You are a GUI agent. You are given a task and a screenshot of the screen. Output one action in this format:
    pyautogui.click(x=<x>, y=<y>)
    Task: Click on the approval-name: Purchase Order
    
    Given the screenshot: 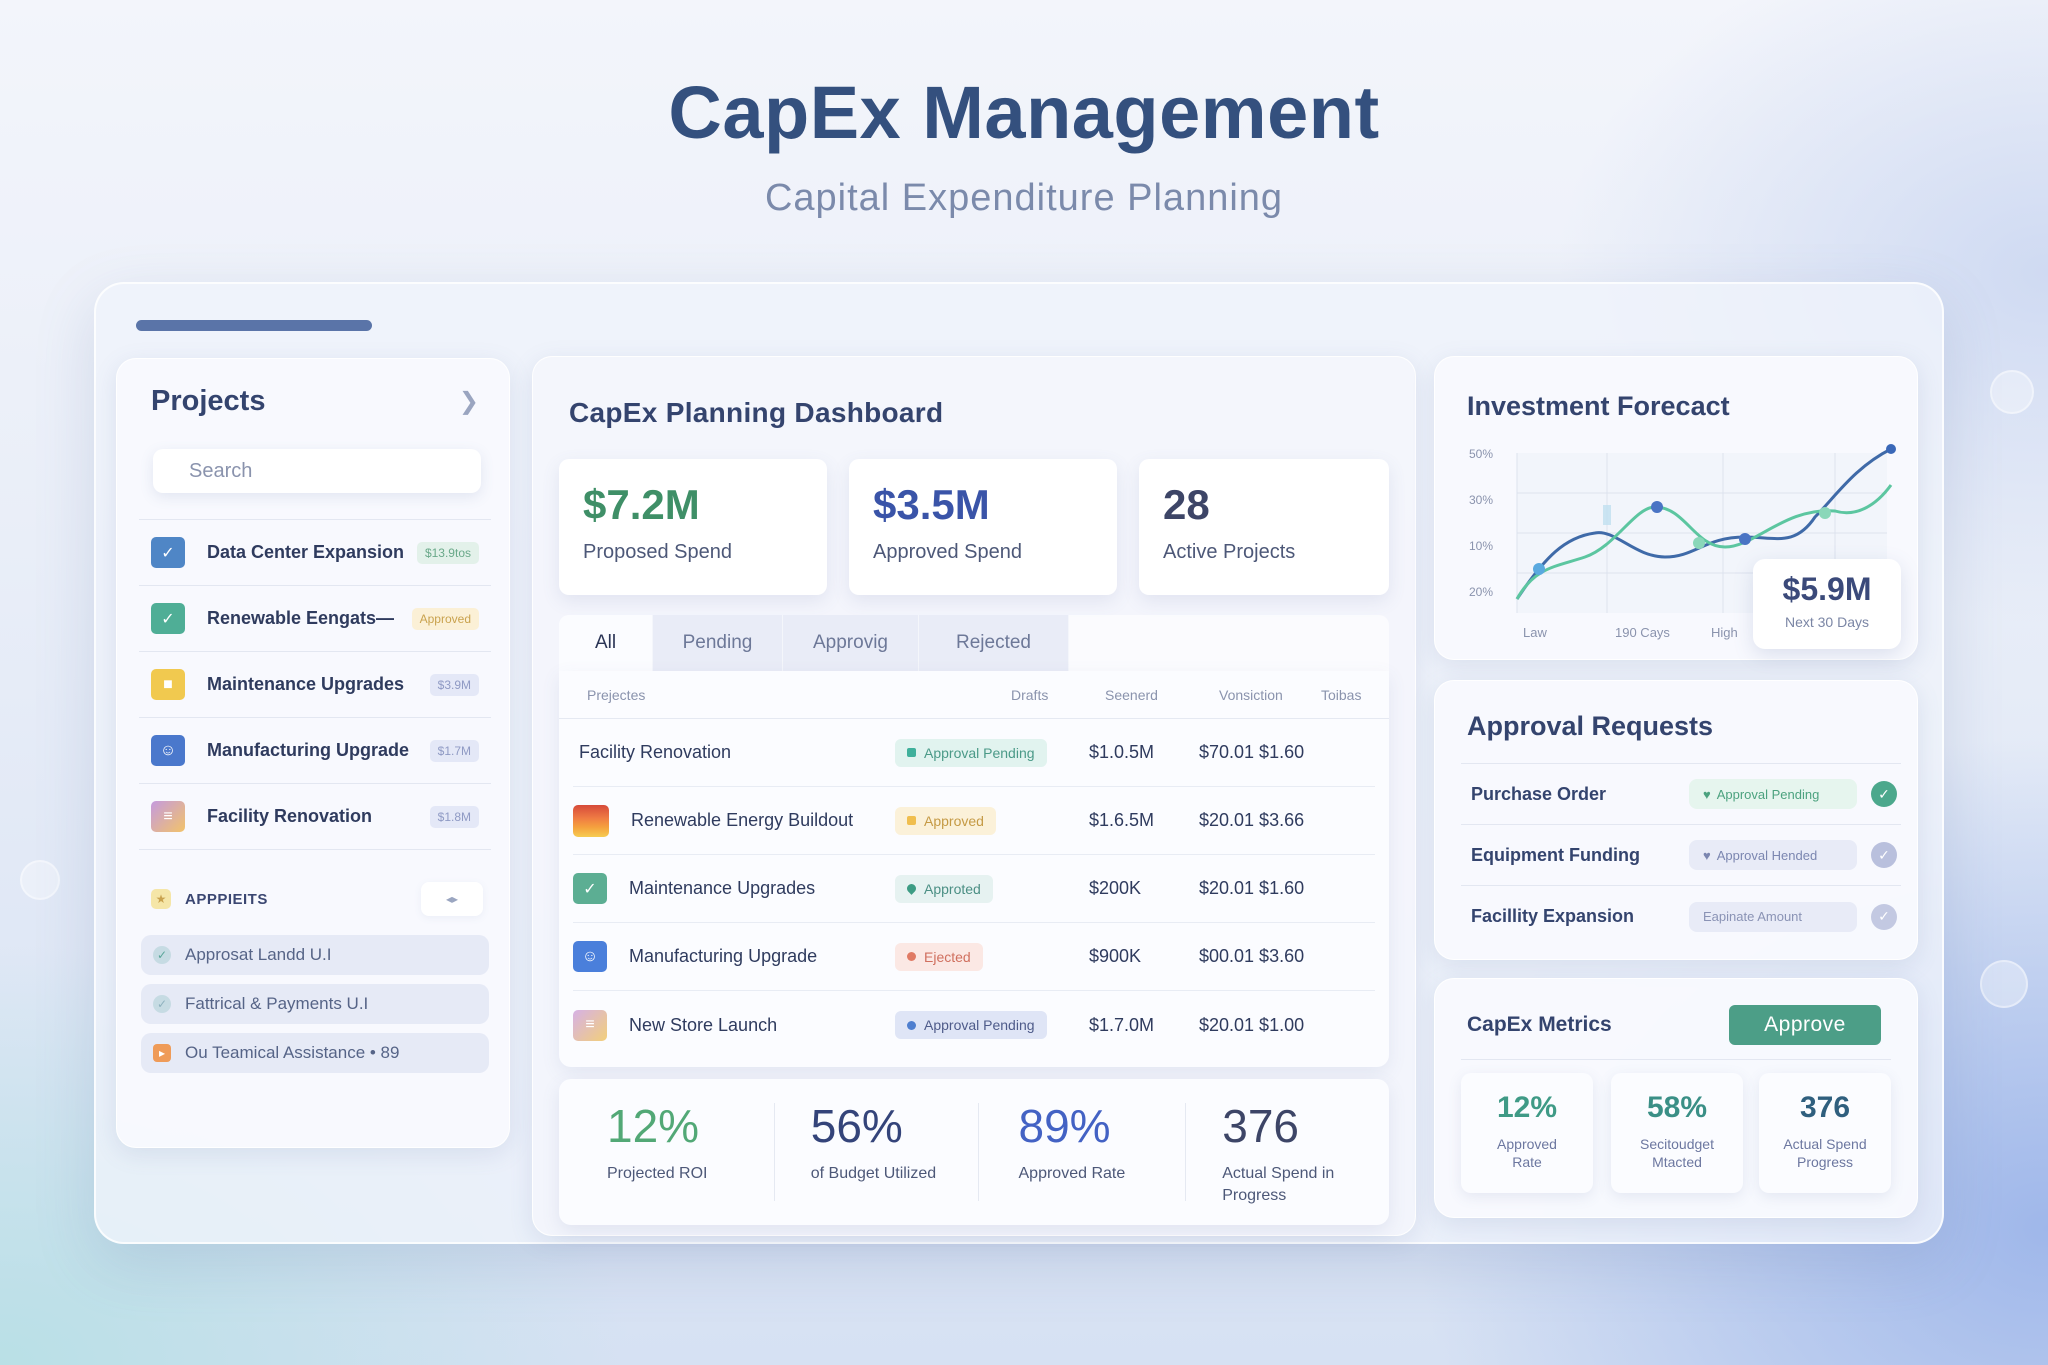 What is the action you would take?
    pyautogui.click(x=1539, y=793)
    